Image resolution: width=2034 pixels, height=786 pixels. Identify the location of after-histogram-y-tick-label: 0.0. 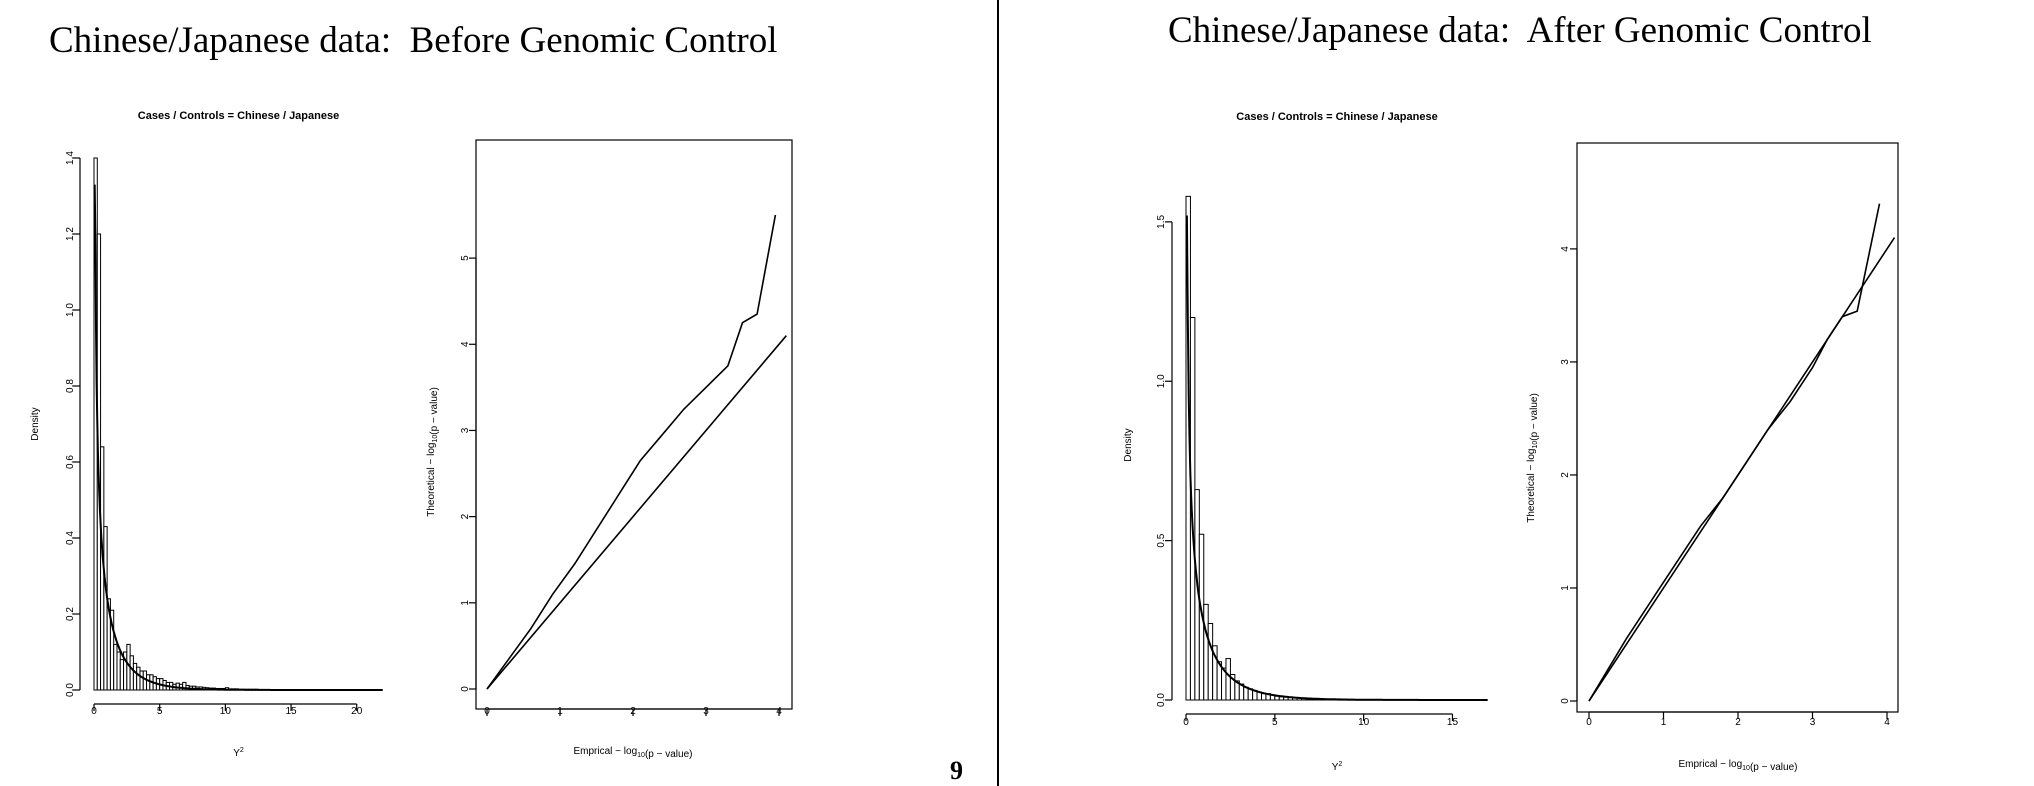
(1161, 700).